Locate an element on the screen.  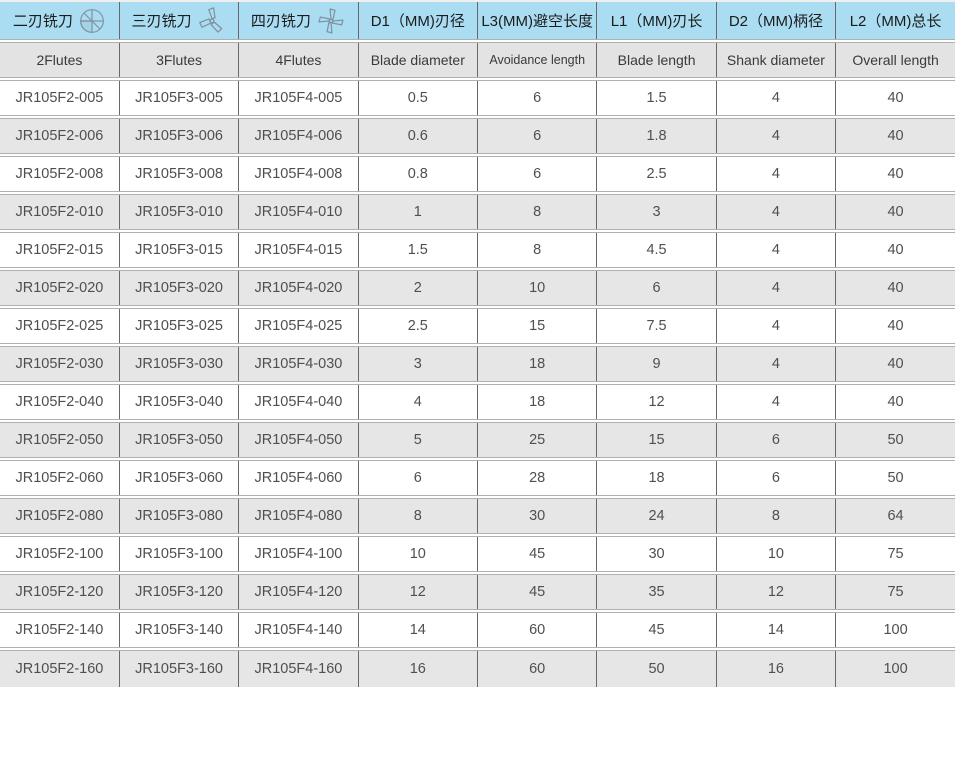
column-header-en: 3Flutes is located at coordinates (178, 60).